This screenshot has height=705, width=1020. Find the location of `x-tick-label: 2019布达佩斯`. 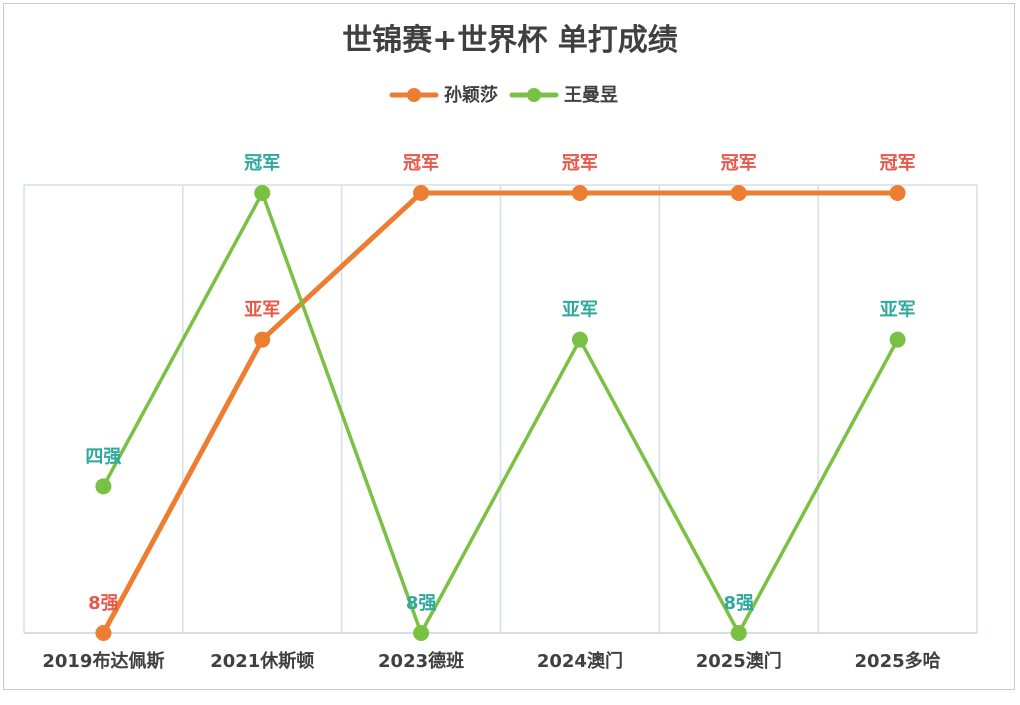

x-tick-label: 2019布达佩斯 is located at coordinates (103, 661).